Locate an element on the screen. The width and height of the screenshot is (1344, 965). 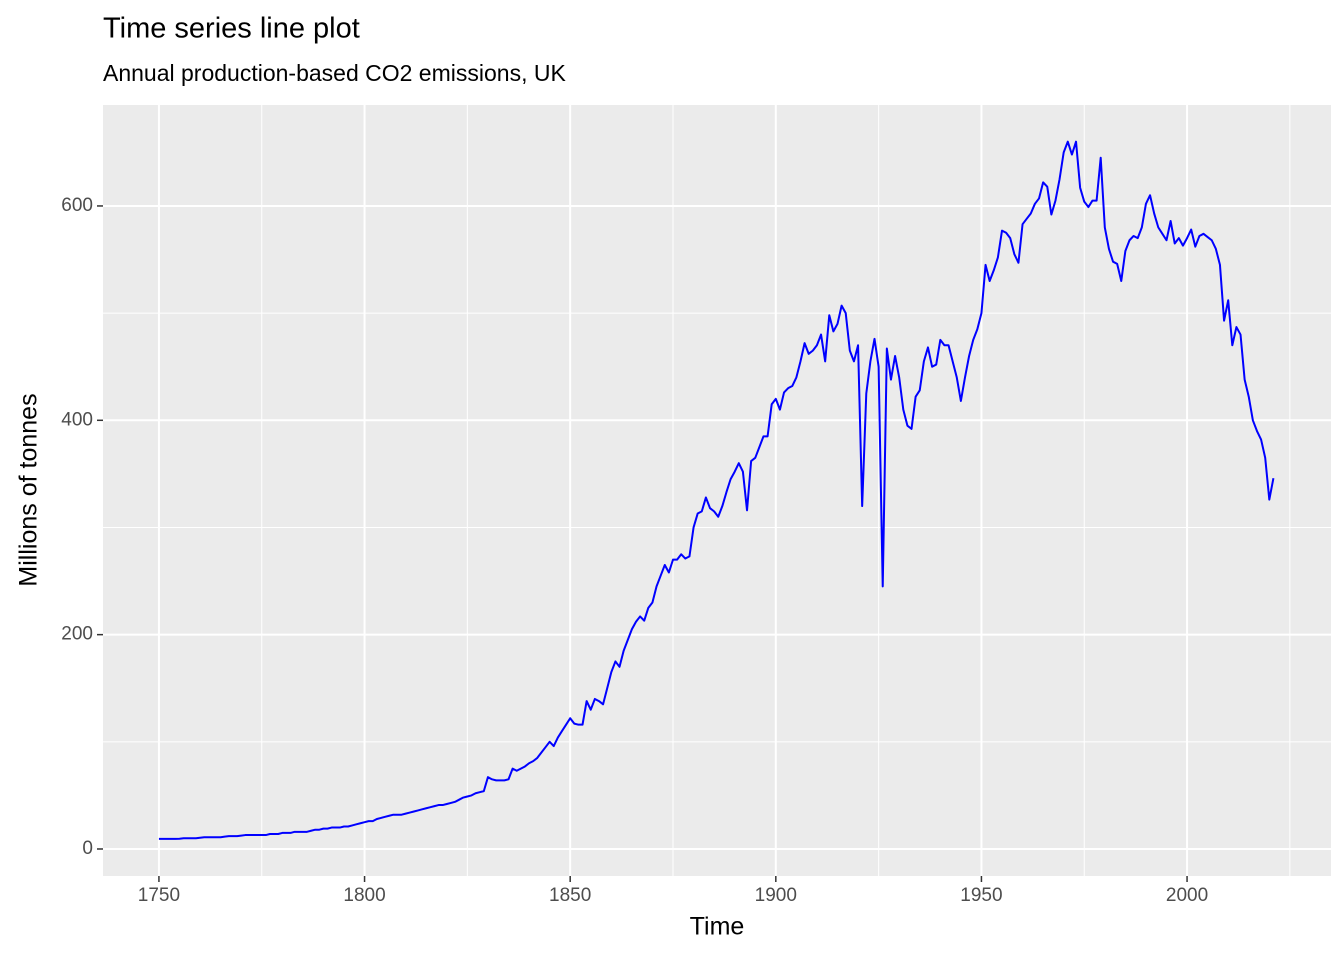
y-tick-label: 600 is located at coordinates (77, 205).